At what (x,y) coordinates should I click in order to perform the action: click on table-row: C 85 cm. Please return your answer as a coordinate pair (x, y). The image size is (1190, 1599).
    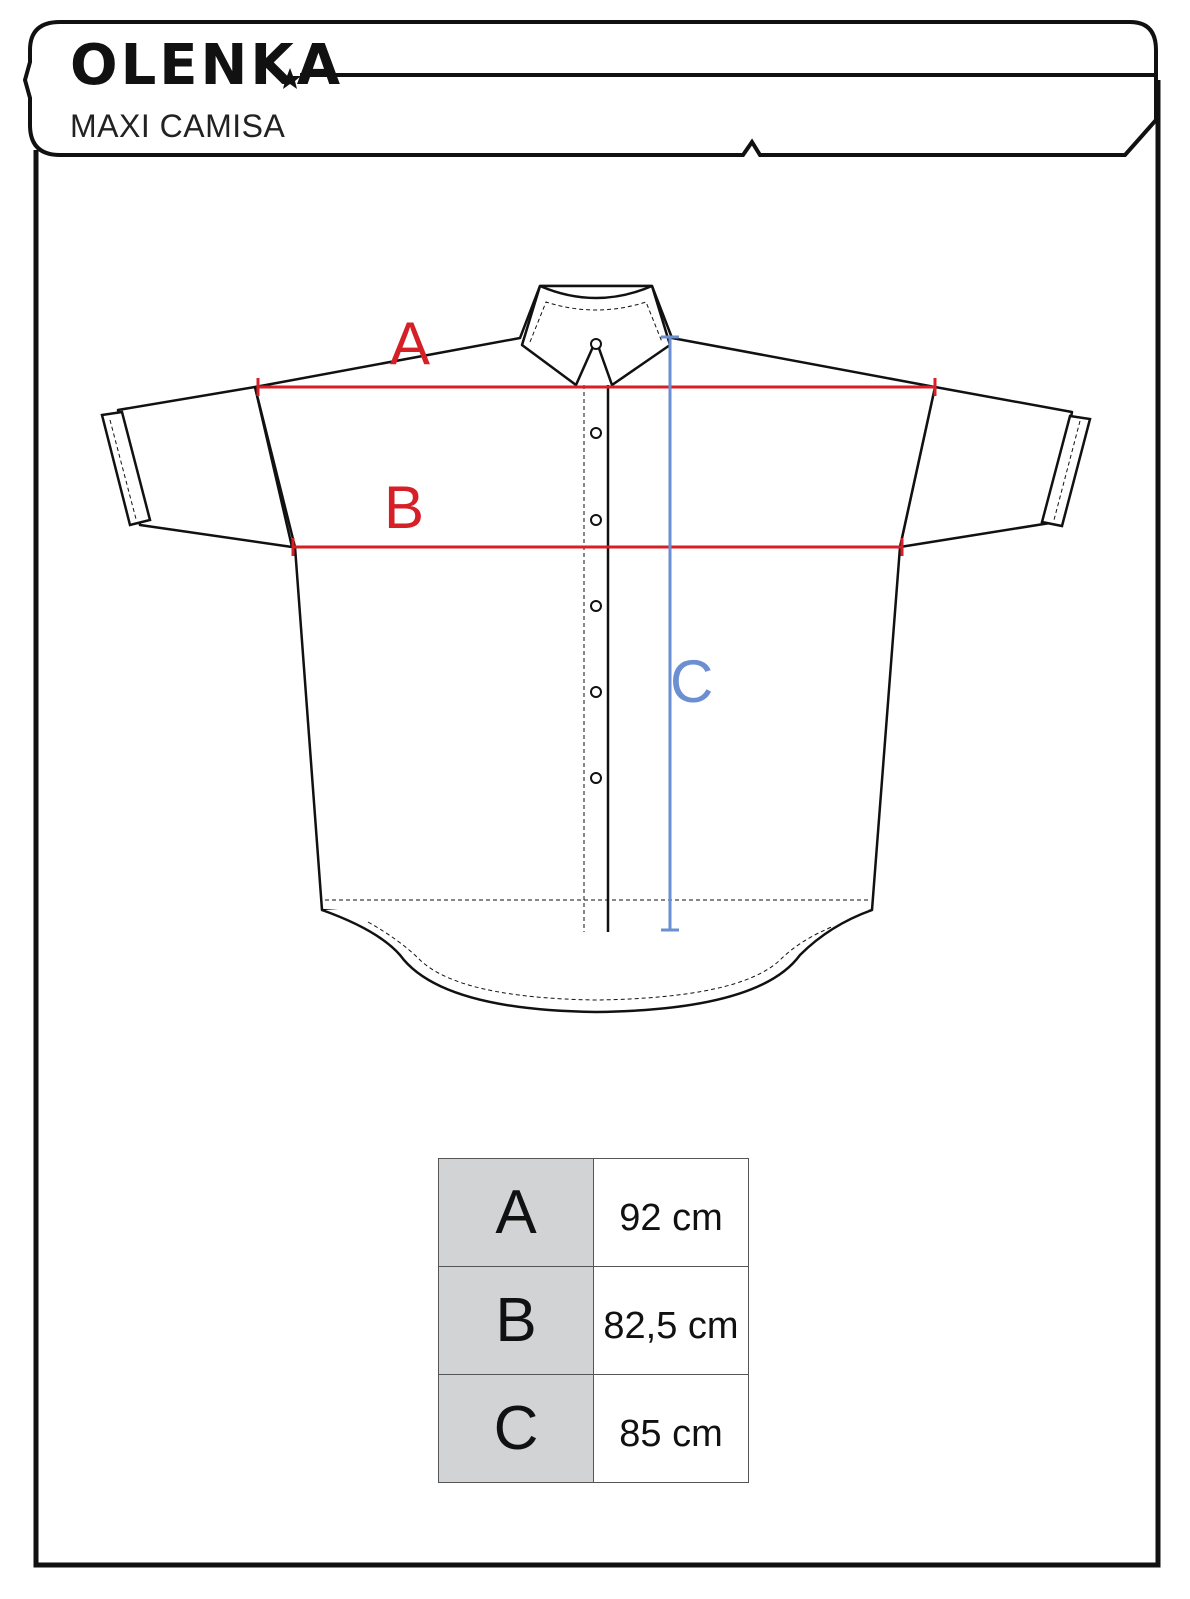
    Looking at the image, I should click on (594, 1429).